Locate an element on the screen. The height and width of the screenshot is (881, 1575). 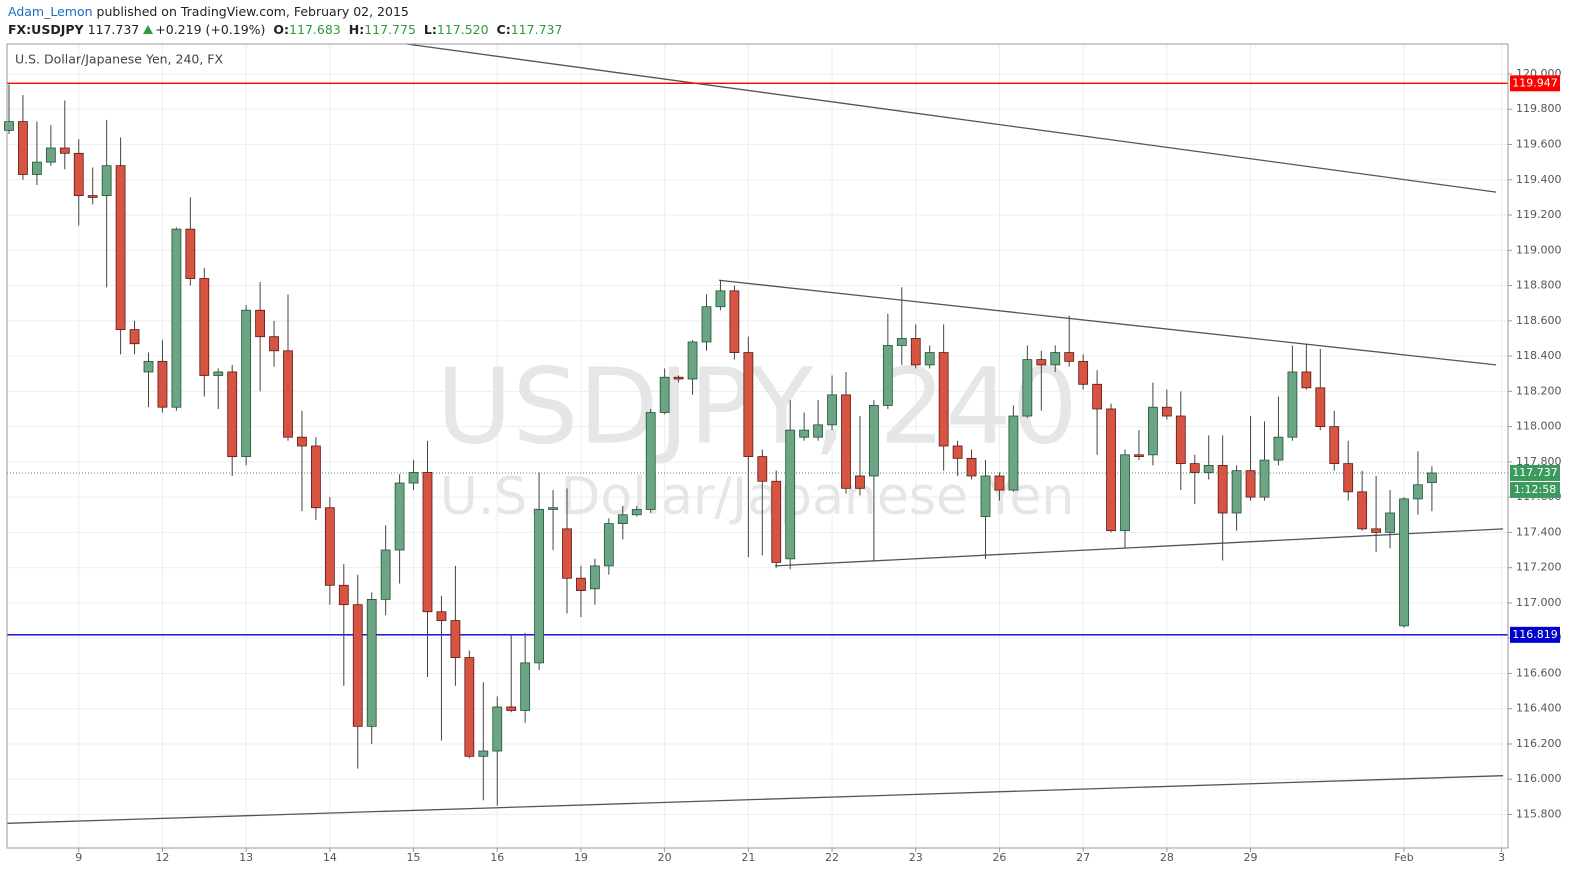
chart-title: U.S. Dollar/Japanese Yen, 240, FX is located at coordinates (119, 59).